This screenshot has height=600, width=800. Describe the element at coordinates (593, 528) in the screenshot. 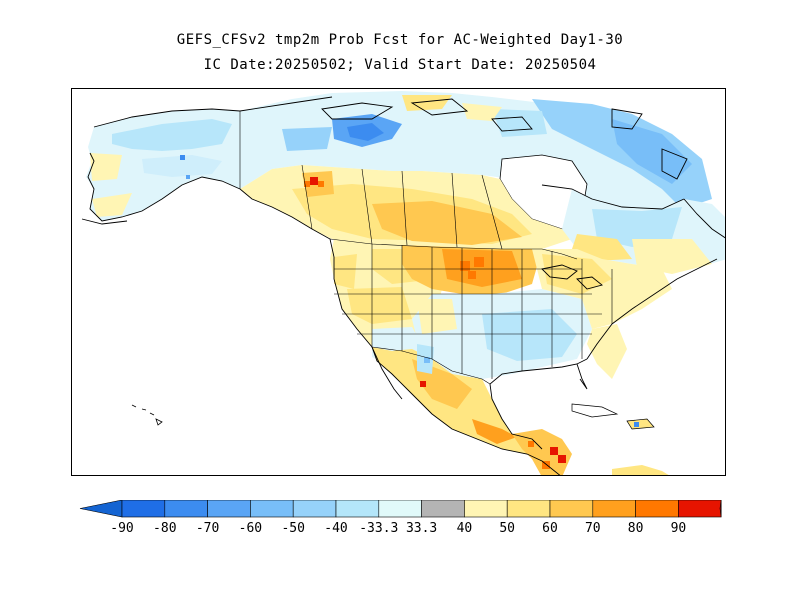

I see `colorbar-label: 70` at that location.